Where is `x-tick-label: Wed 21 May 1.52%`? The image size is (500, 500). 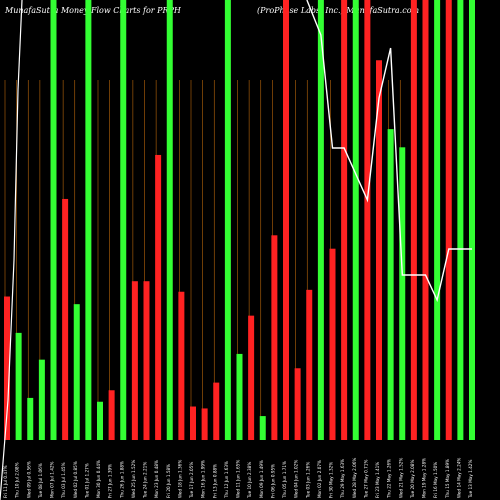
x-tick-label: Wed 21 May 1.52% is located at coordinates (400, 478).